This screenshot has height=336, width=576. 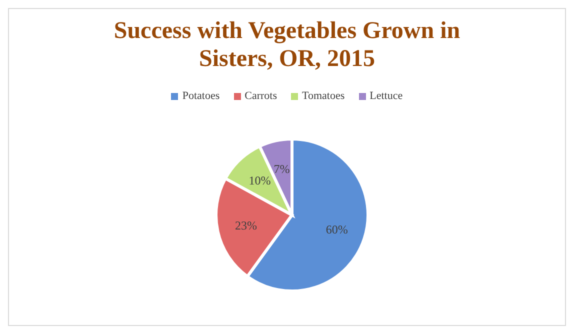 What do you see at coordinates (323, 96) in the screenshot?
I see `legend-label: Tomatoes` at bounding box center [323, 96].